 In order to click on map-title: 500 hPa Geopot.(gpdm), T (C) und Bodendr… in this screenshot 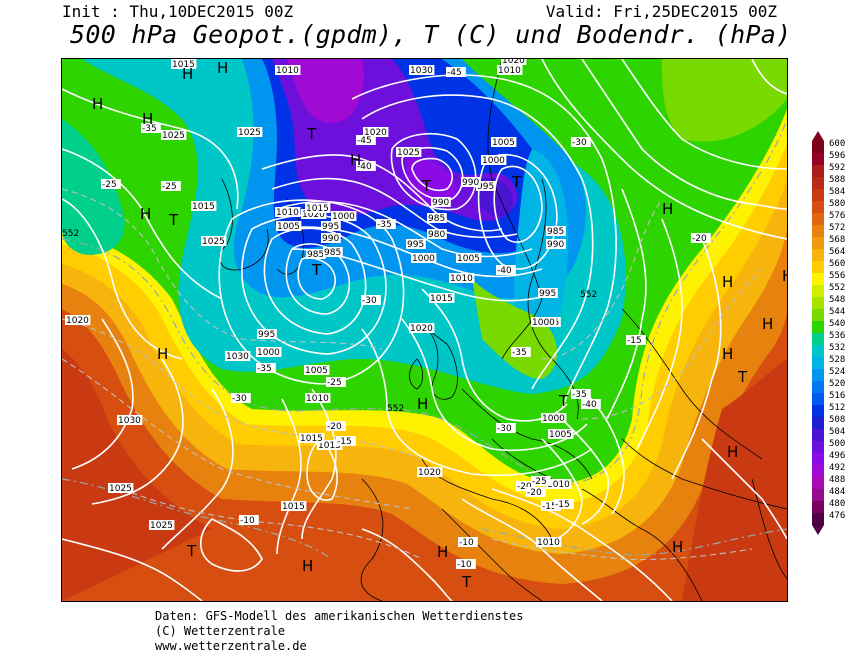, I will do `click(431, 34)`.